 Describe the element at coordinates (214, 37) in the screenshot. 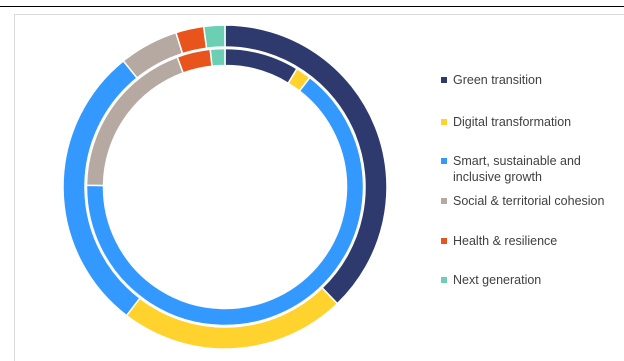

I see `outer-slice-next-generation` at that location.